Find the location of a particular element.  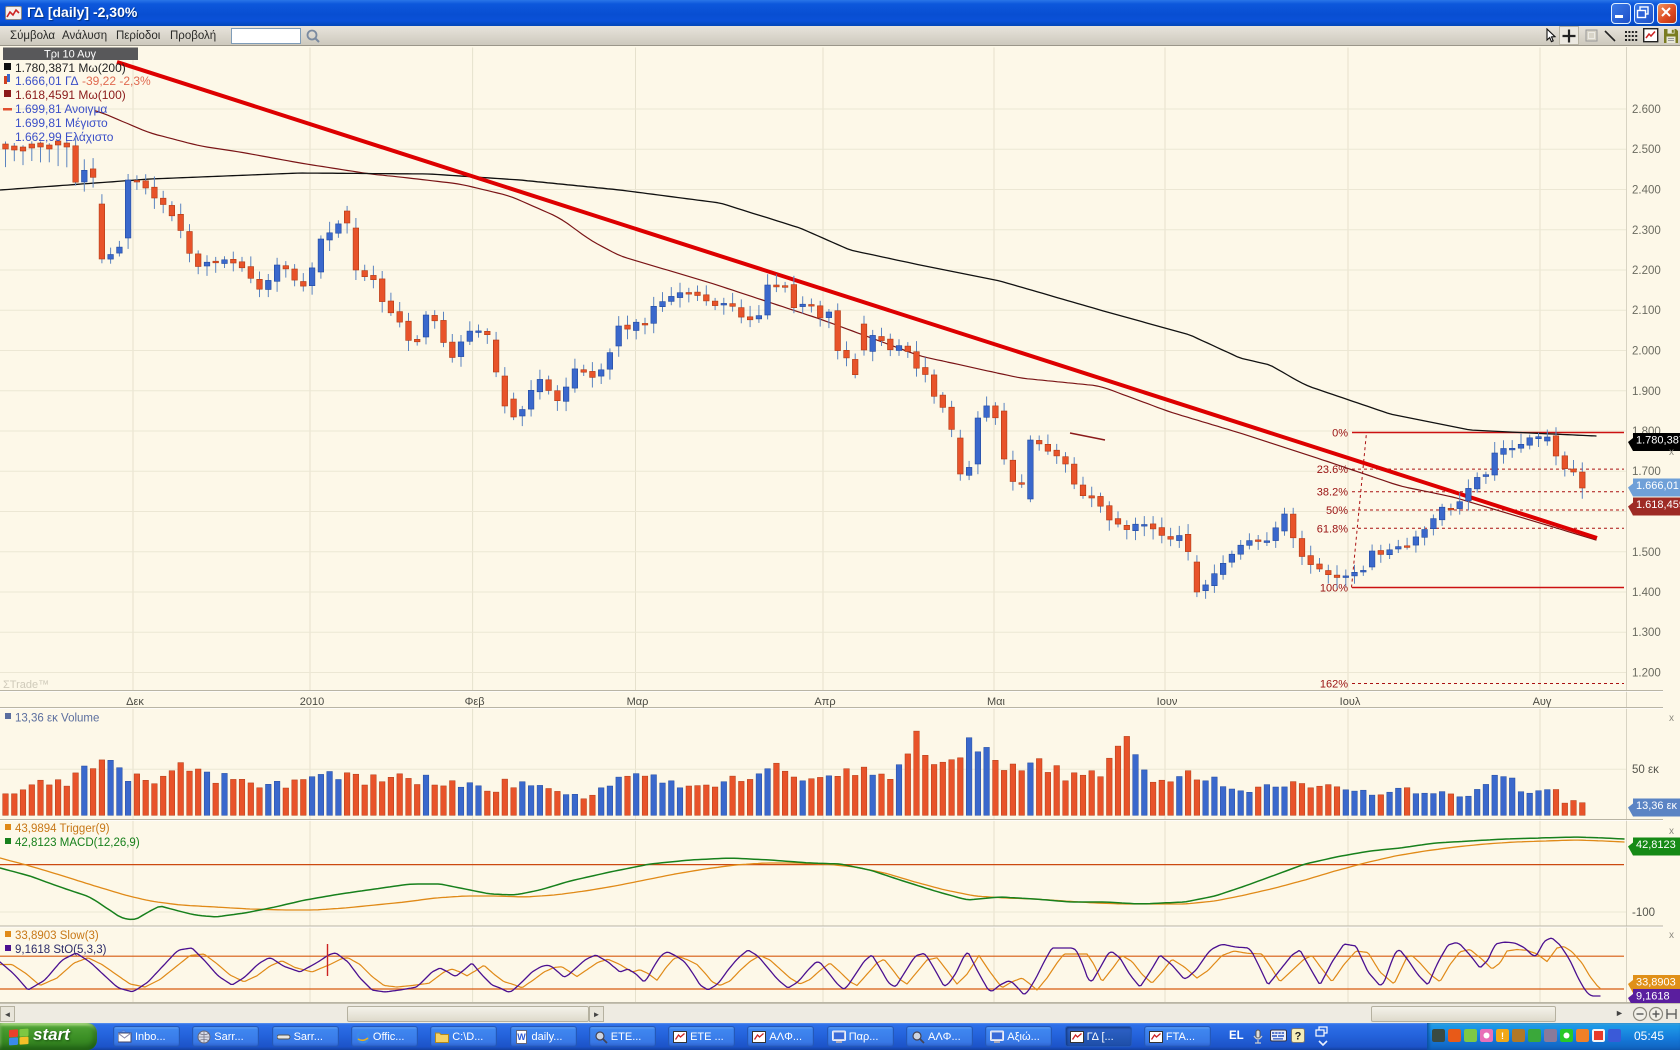

svg-text: W is located at coordinates (521, 1037).